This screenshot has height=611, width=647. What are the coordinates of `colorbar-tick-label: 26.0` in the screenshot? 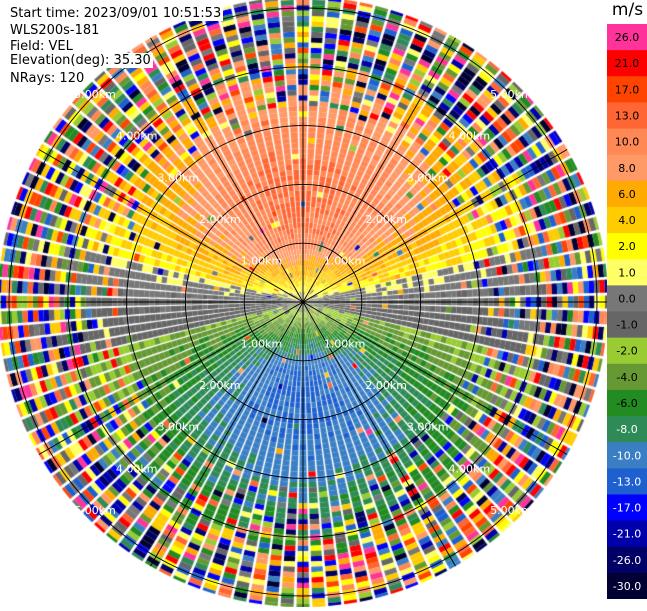 It's located at (627, 37).